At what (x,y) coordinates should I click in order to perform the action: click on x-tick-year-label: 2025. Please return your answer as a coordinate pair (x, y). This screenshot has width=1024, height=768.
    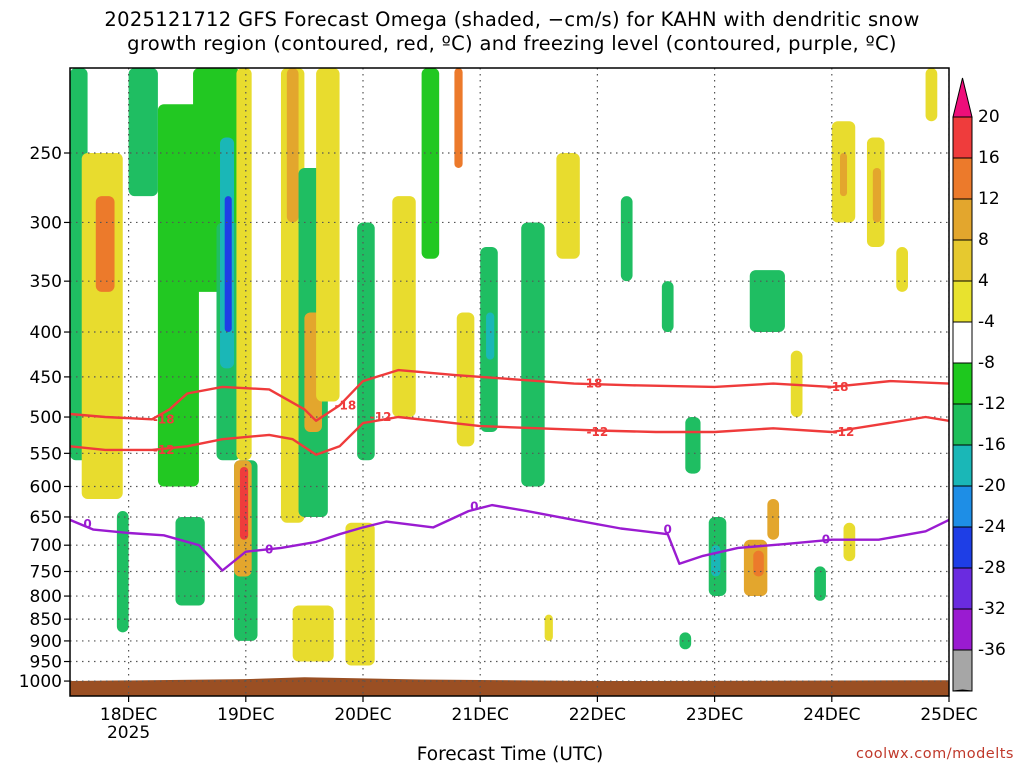
    Looking at the image, I should click on (128, 733).